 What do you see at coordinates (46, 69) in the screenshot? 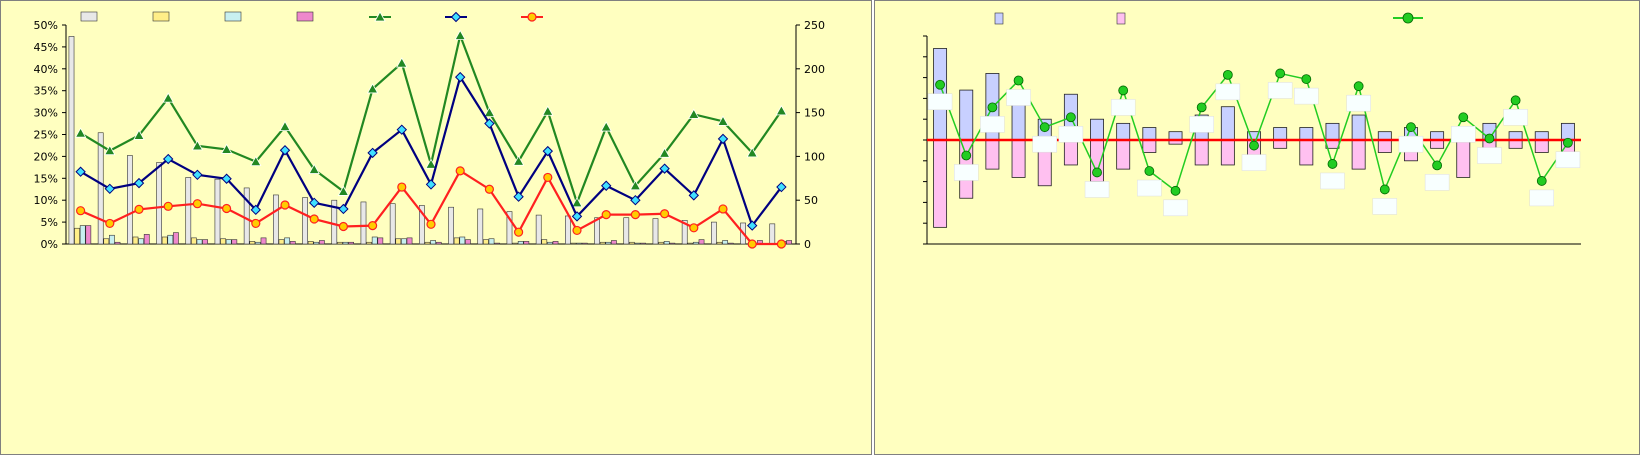
I see `y-tick-label-left: 40%` at bounding box center [46, 69].